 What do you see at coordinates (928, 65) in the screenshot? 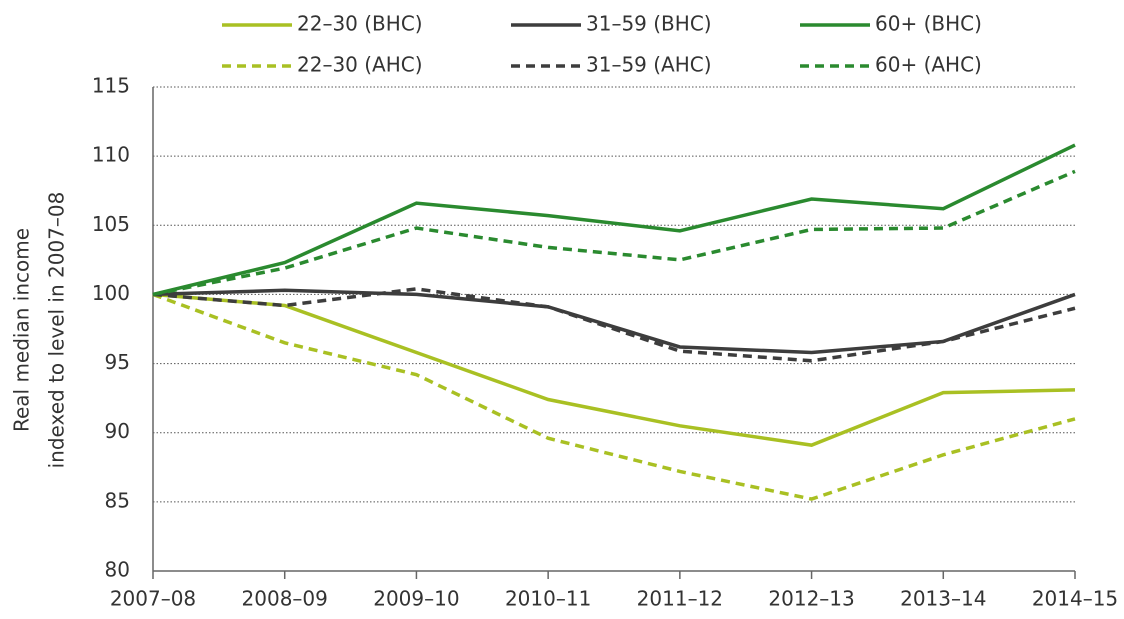
I see `legend-label: 60+ (AHC)` at bounding box center [928, 65].